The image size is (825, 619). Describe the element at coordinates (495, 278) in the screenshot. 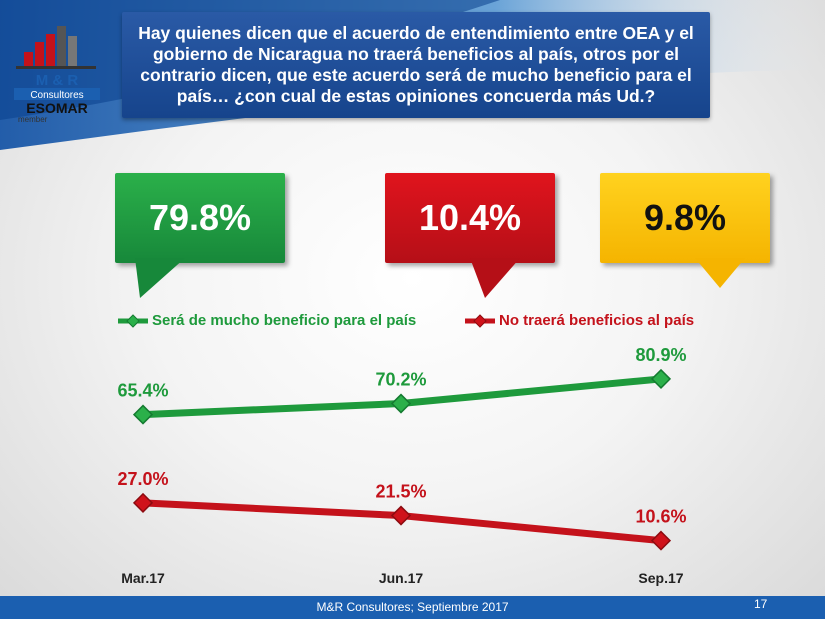

I see `callout-no-beneficio-tail` at that location.